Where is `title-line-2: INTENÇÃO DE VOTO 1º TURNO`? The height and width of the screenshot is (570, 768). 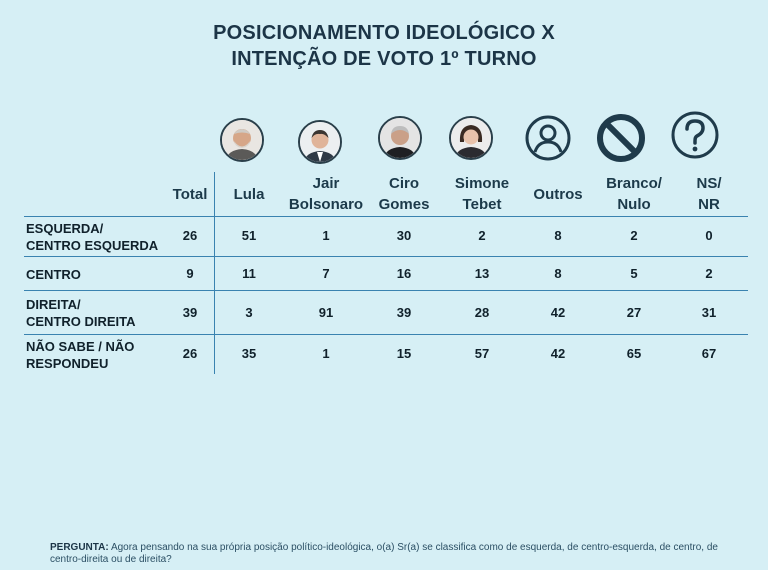
title-line-2: INTENÇÃO DE VOTO 1º TURNO is located at coordinates (384, 59).